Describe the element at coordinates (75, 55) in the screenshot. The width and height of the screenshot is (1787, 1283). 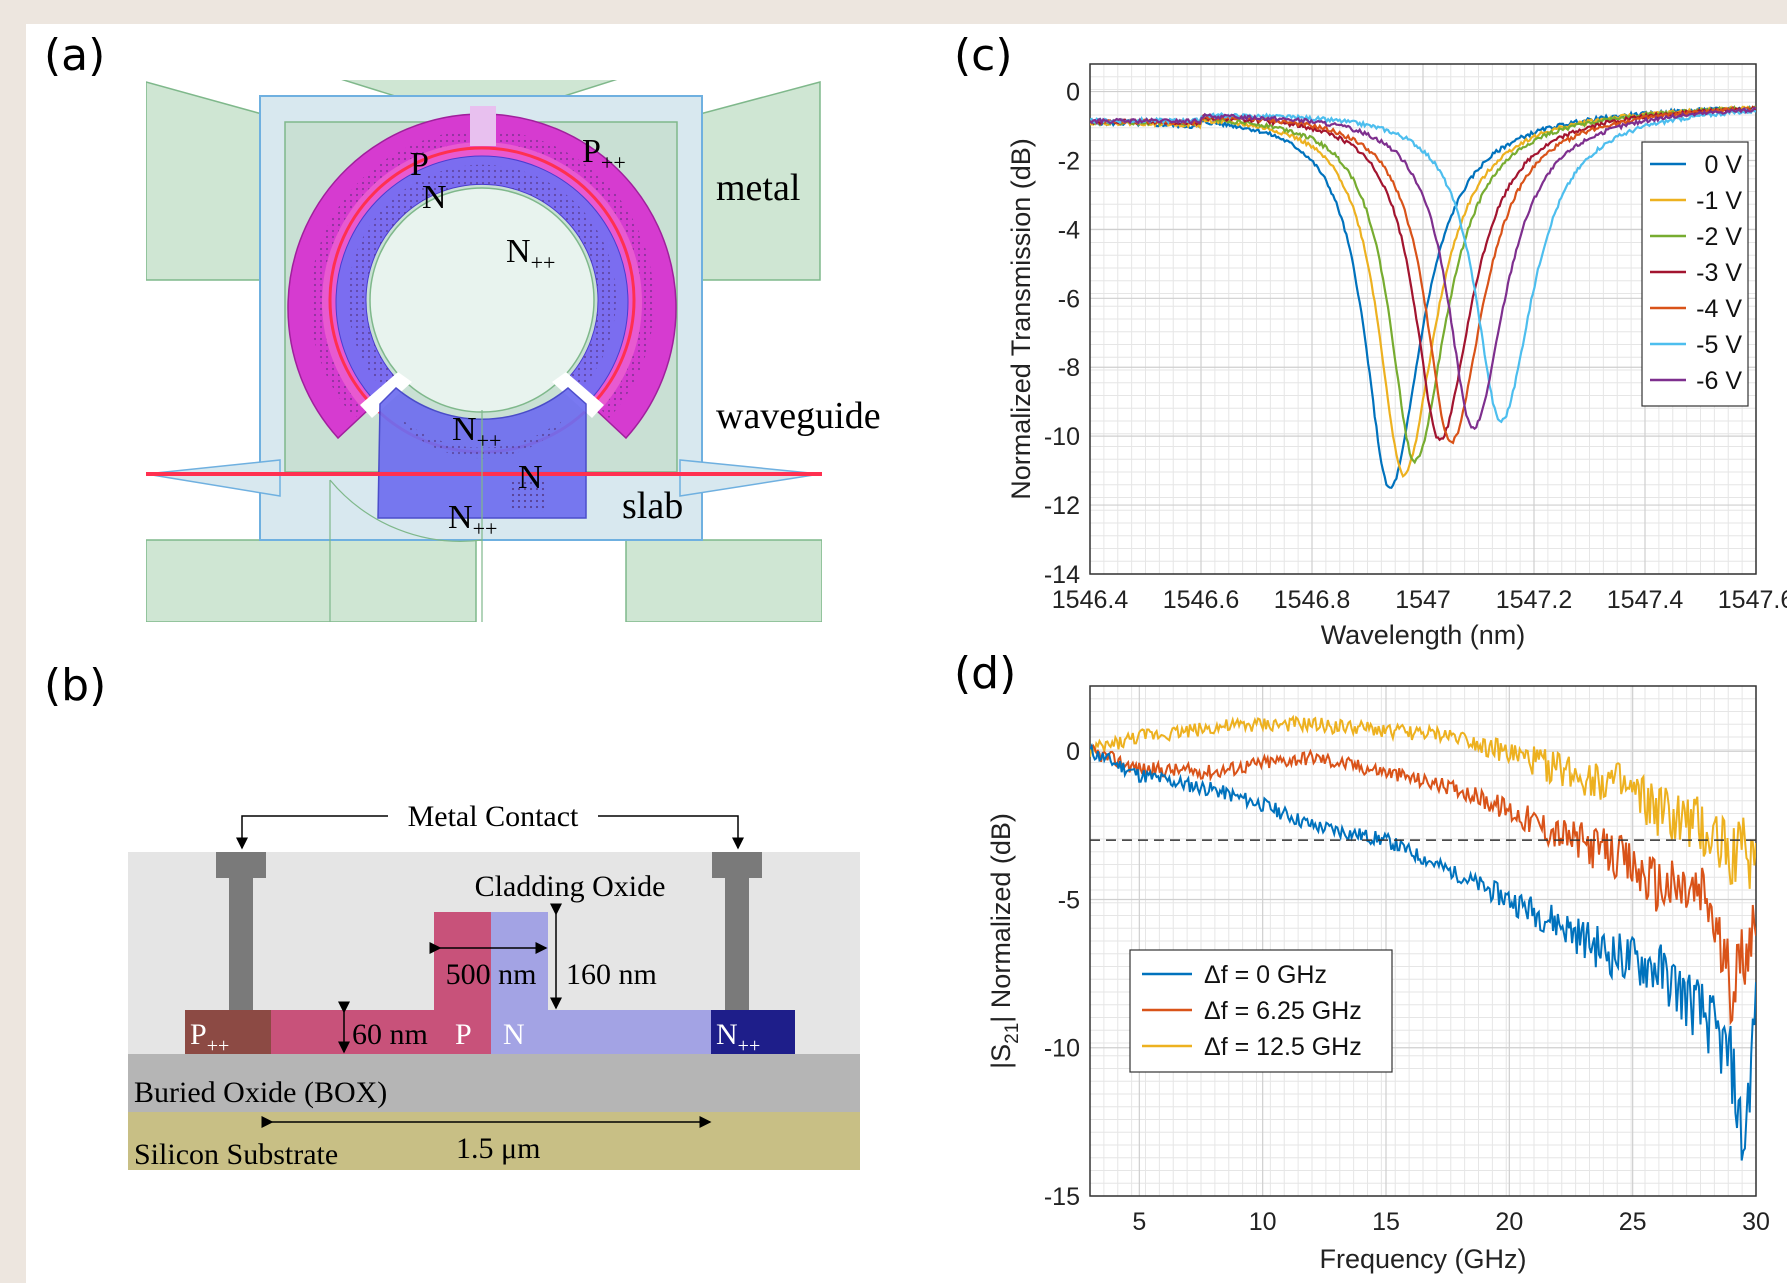
I see `panel-label-a: (a)` at that location.